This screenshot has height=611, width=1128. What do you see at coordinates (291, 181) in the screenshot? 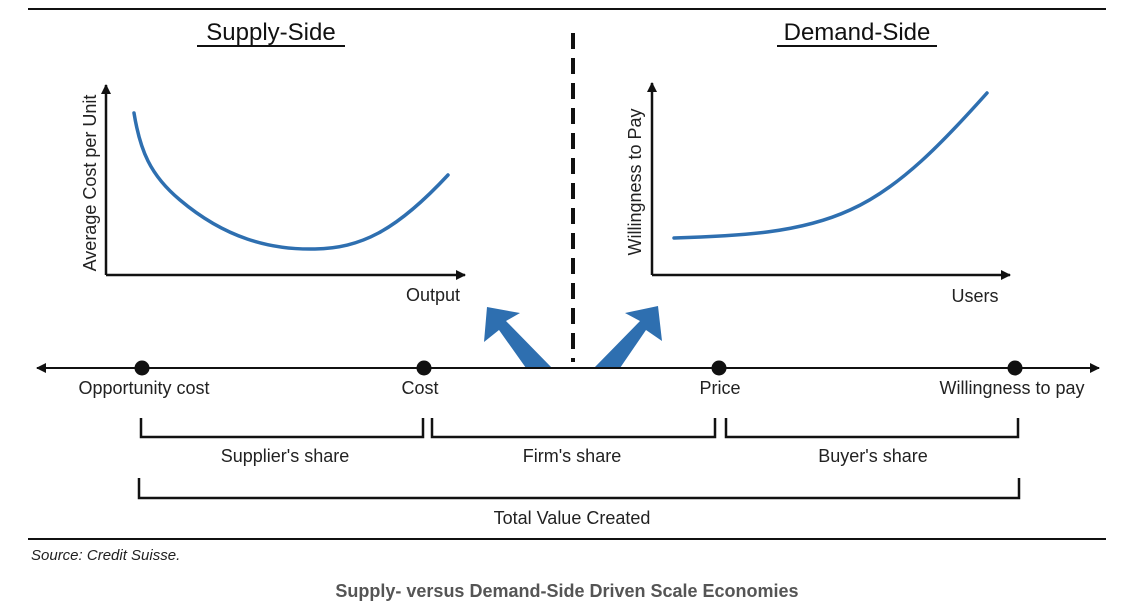
I see `average-cost-curve` at bounding box center [291, 181].